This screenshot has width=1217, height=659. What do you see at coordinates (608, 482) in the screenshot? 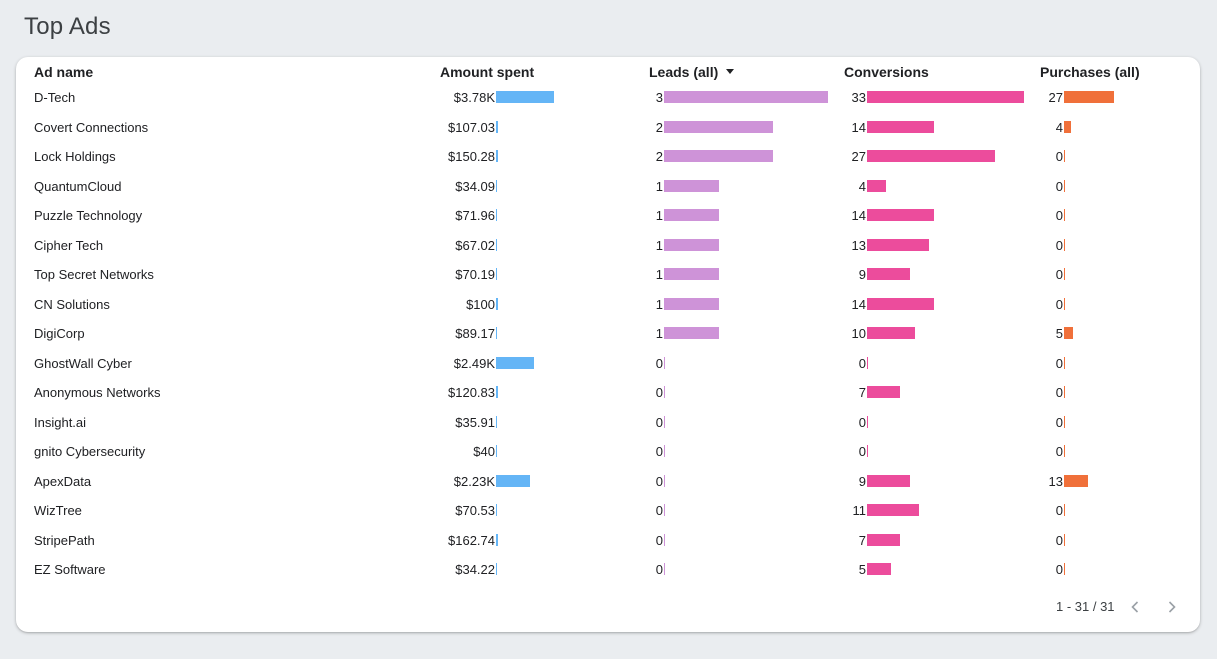
I see `table-row: ApexData $2.23K 0 9 13` at bounding box center [608, 482].